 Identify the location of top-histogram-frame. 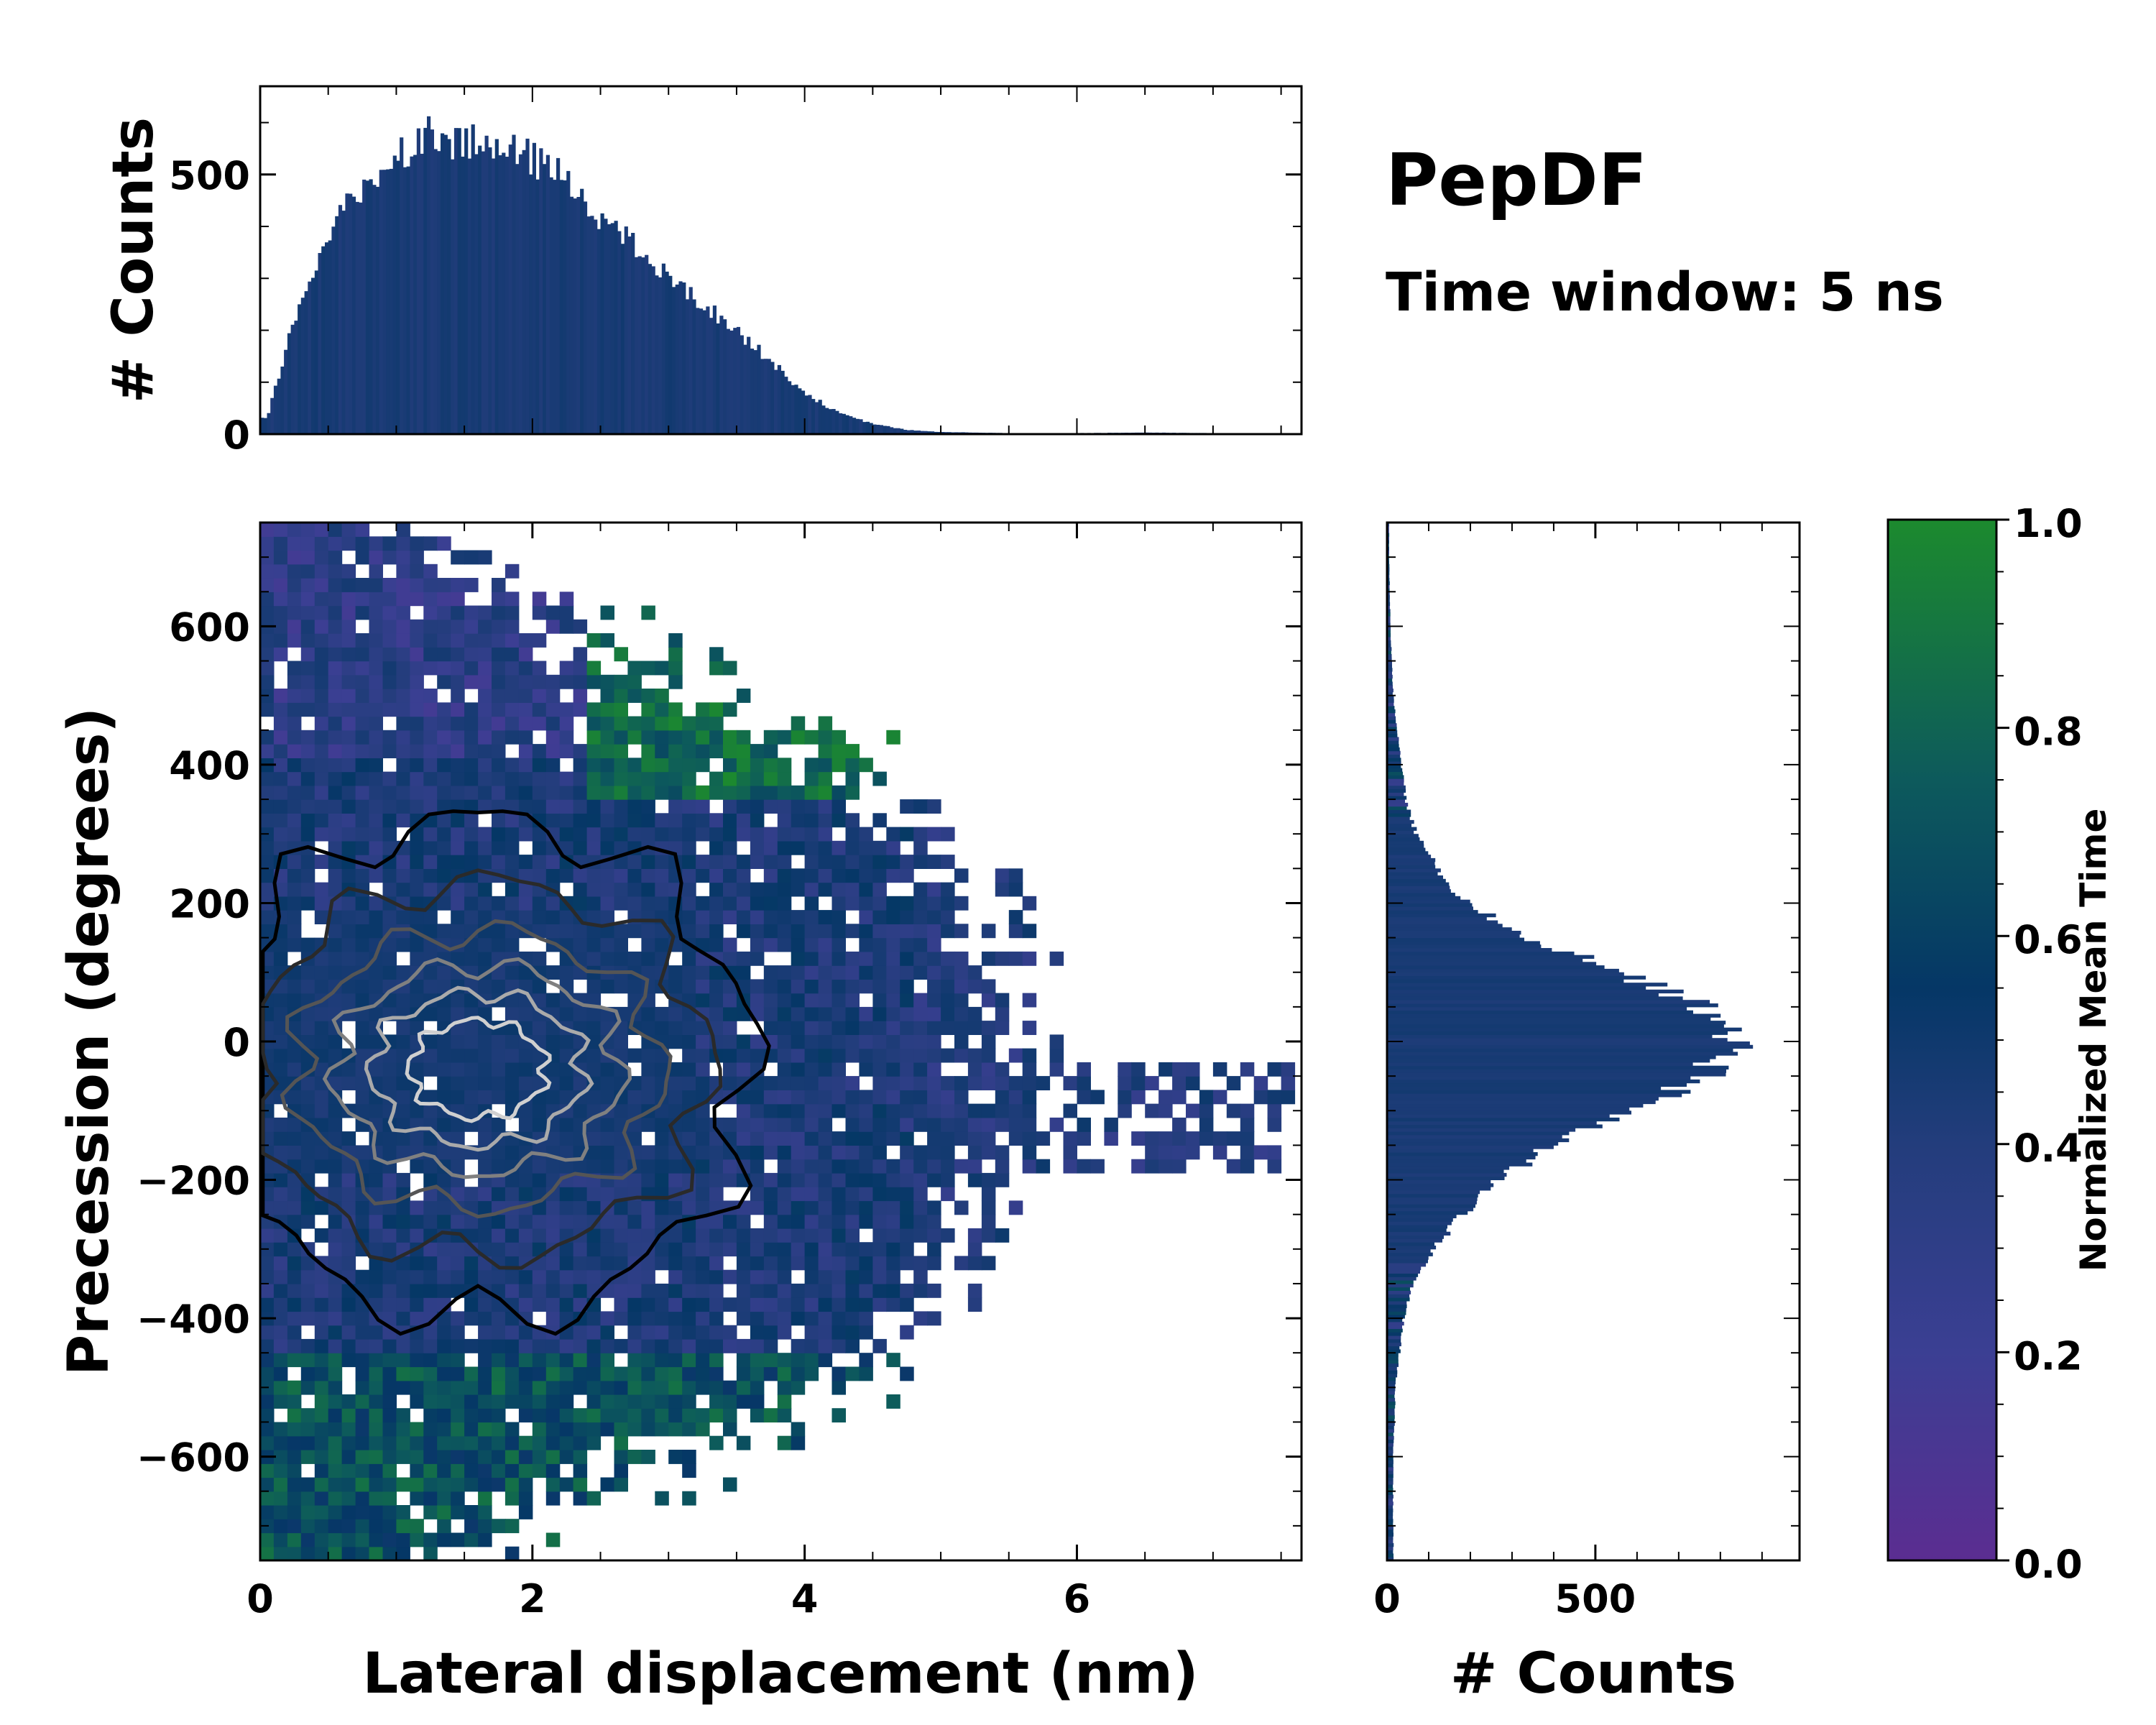
(781, 260).